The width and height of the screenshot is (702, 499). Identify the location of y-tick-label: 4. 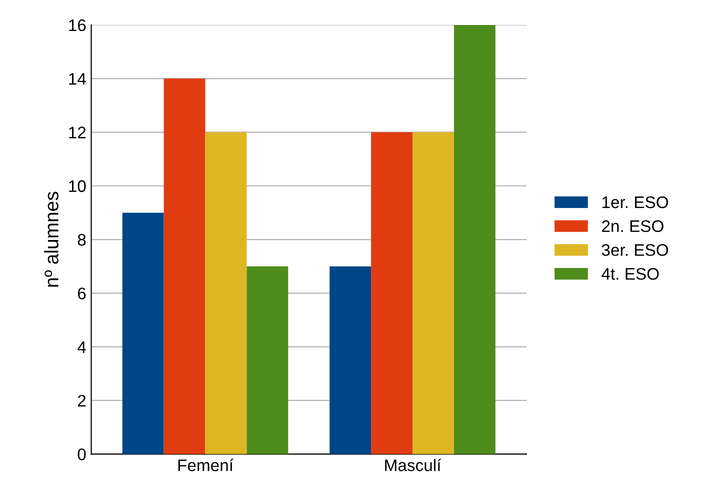
(82, 347).